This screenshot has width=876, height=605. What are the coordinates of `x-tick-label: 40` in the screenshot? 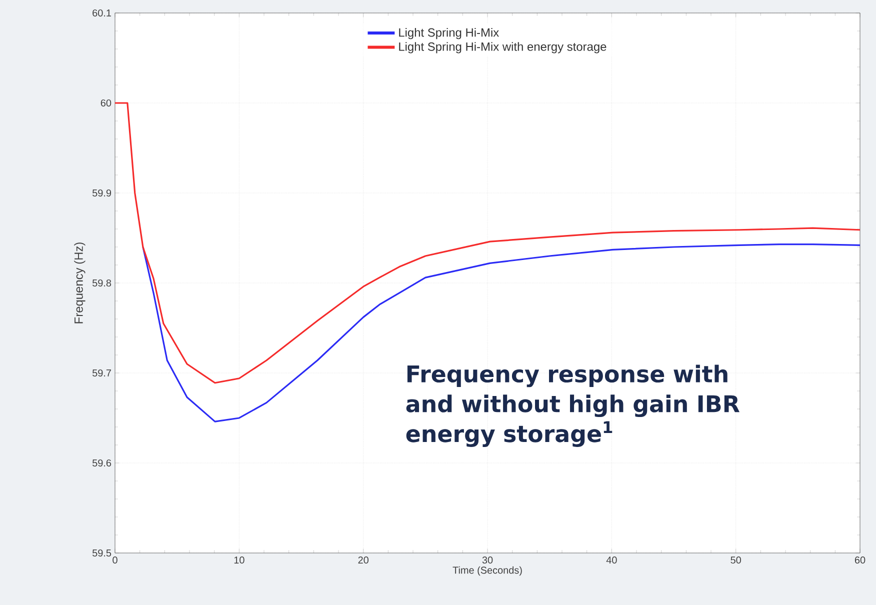 It's located at (611, 560).